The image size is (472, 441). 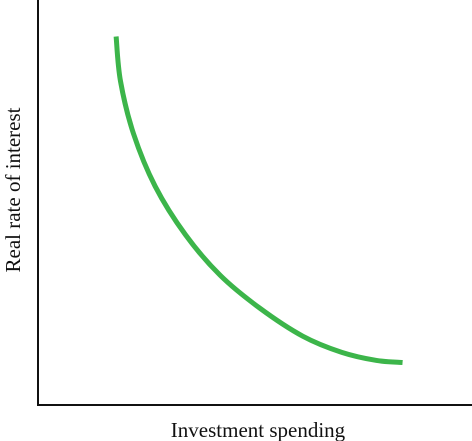 I want to click on y-axis-label: Real rate of interest, so click(x=13, y=189).